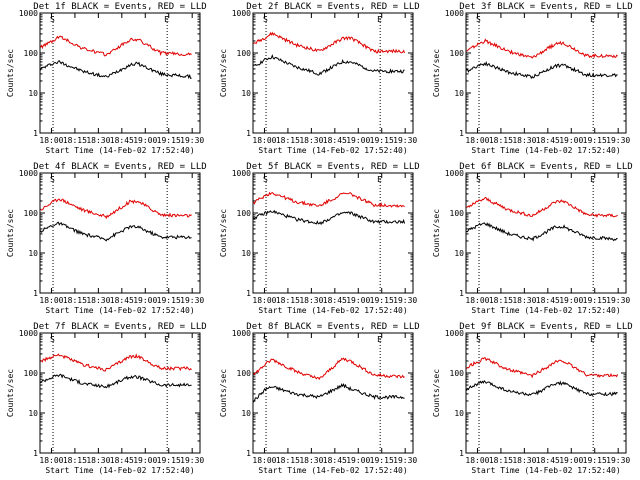  Describe the element at coordinates (332, 7) in the screenshot. I see `panel-title: Det 2f BLACK = Events, RED = LLD` at that location.